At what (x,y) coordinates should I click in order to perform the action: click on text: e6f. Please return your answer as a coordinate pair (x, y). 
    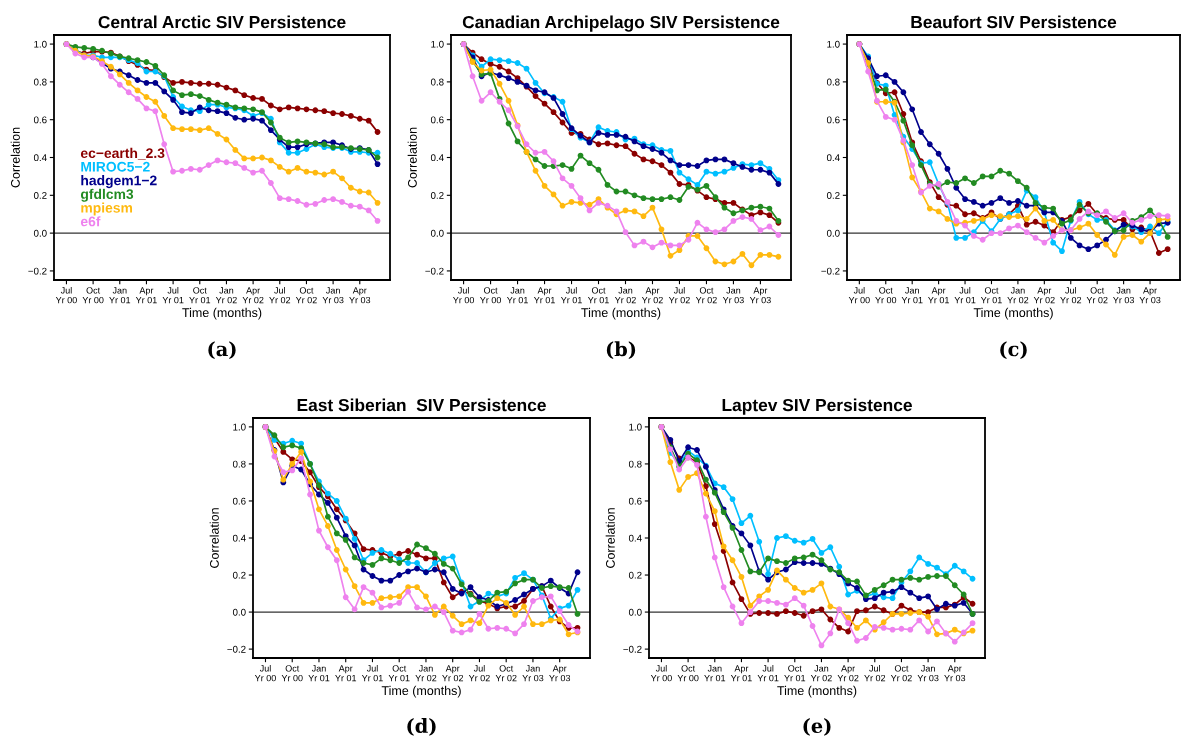
    Looking at the image, I should click on (90, 221).